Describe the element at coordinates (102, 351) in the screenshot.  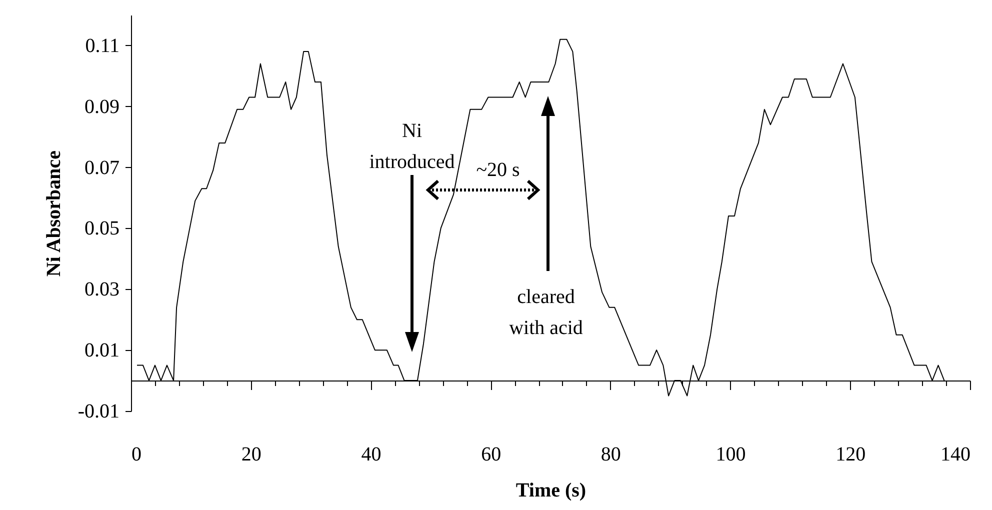
I see `y-tick-label: 0.01` at that location.